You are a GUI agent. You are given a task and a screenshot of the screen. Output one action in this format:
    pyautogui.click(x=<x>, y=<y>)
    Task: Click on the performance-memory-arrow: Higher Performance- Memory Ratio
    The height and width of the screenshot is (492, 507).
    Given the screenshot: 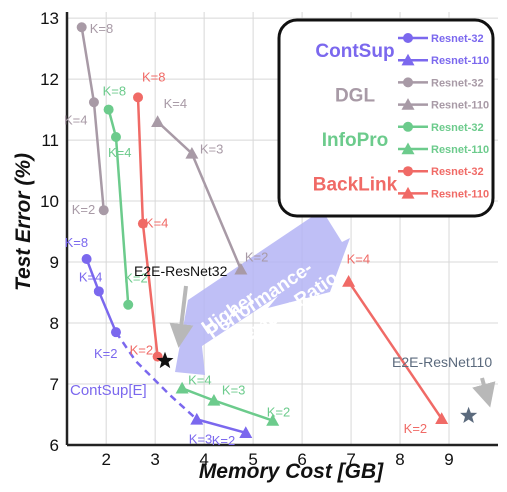 What is the action you would take?
    pyautogui.click(x=262, y=292)
    